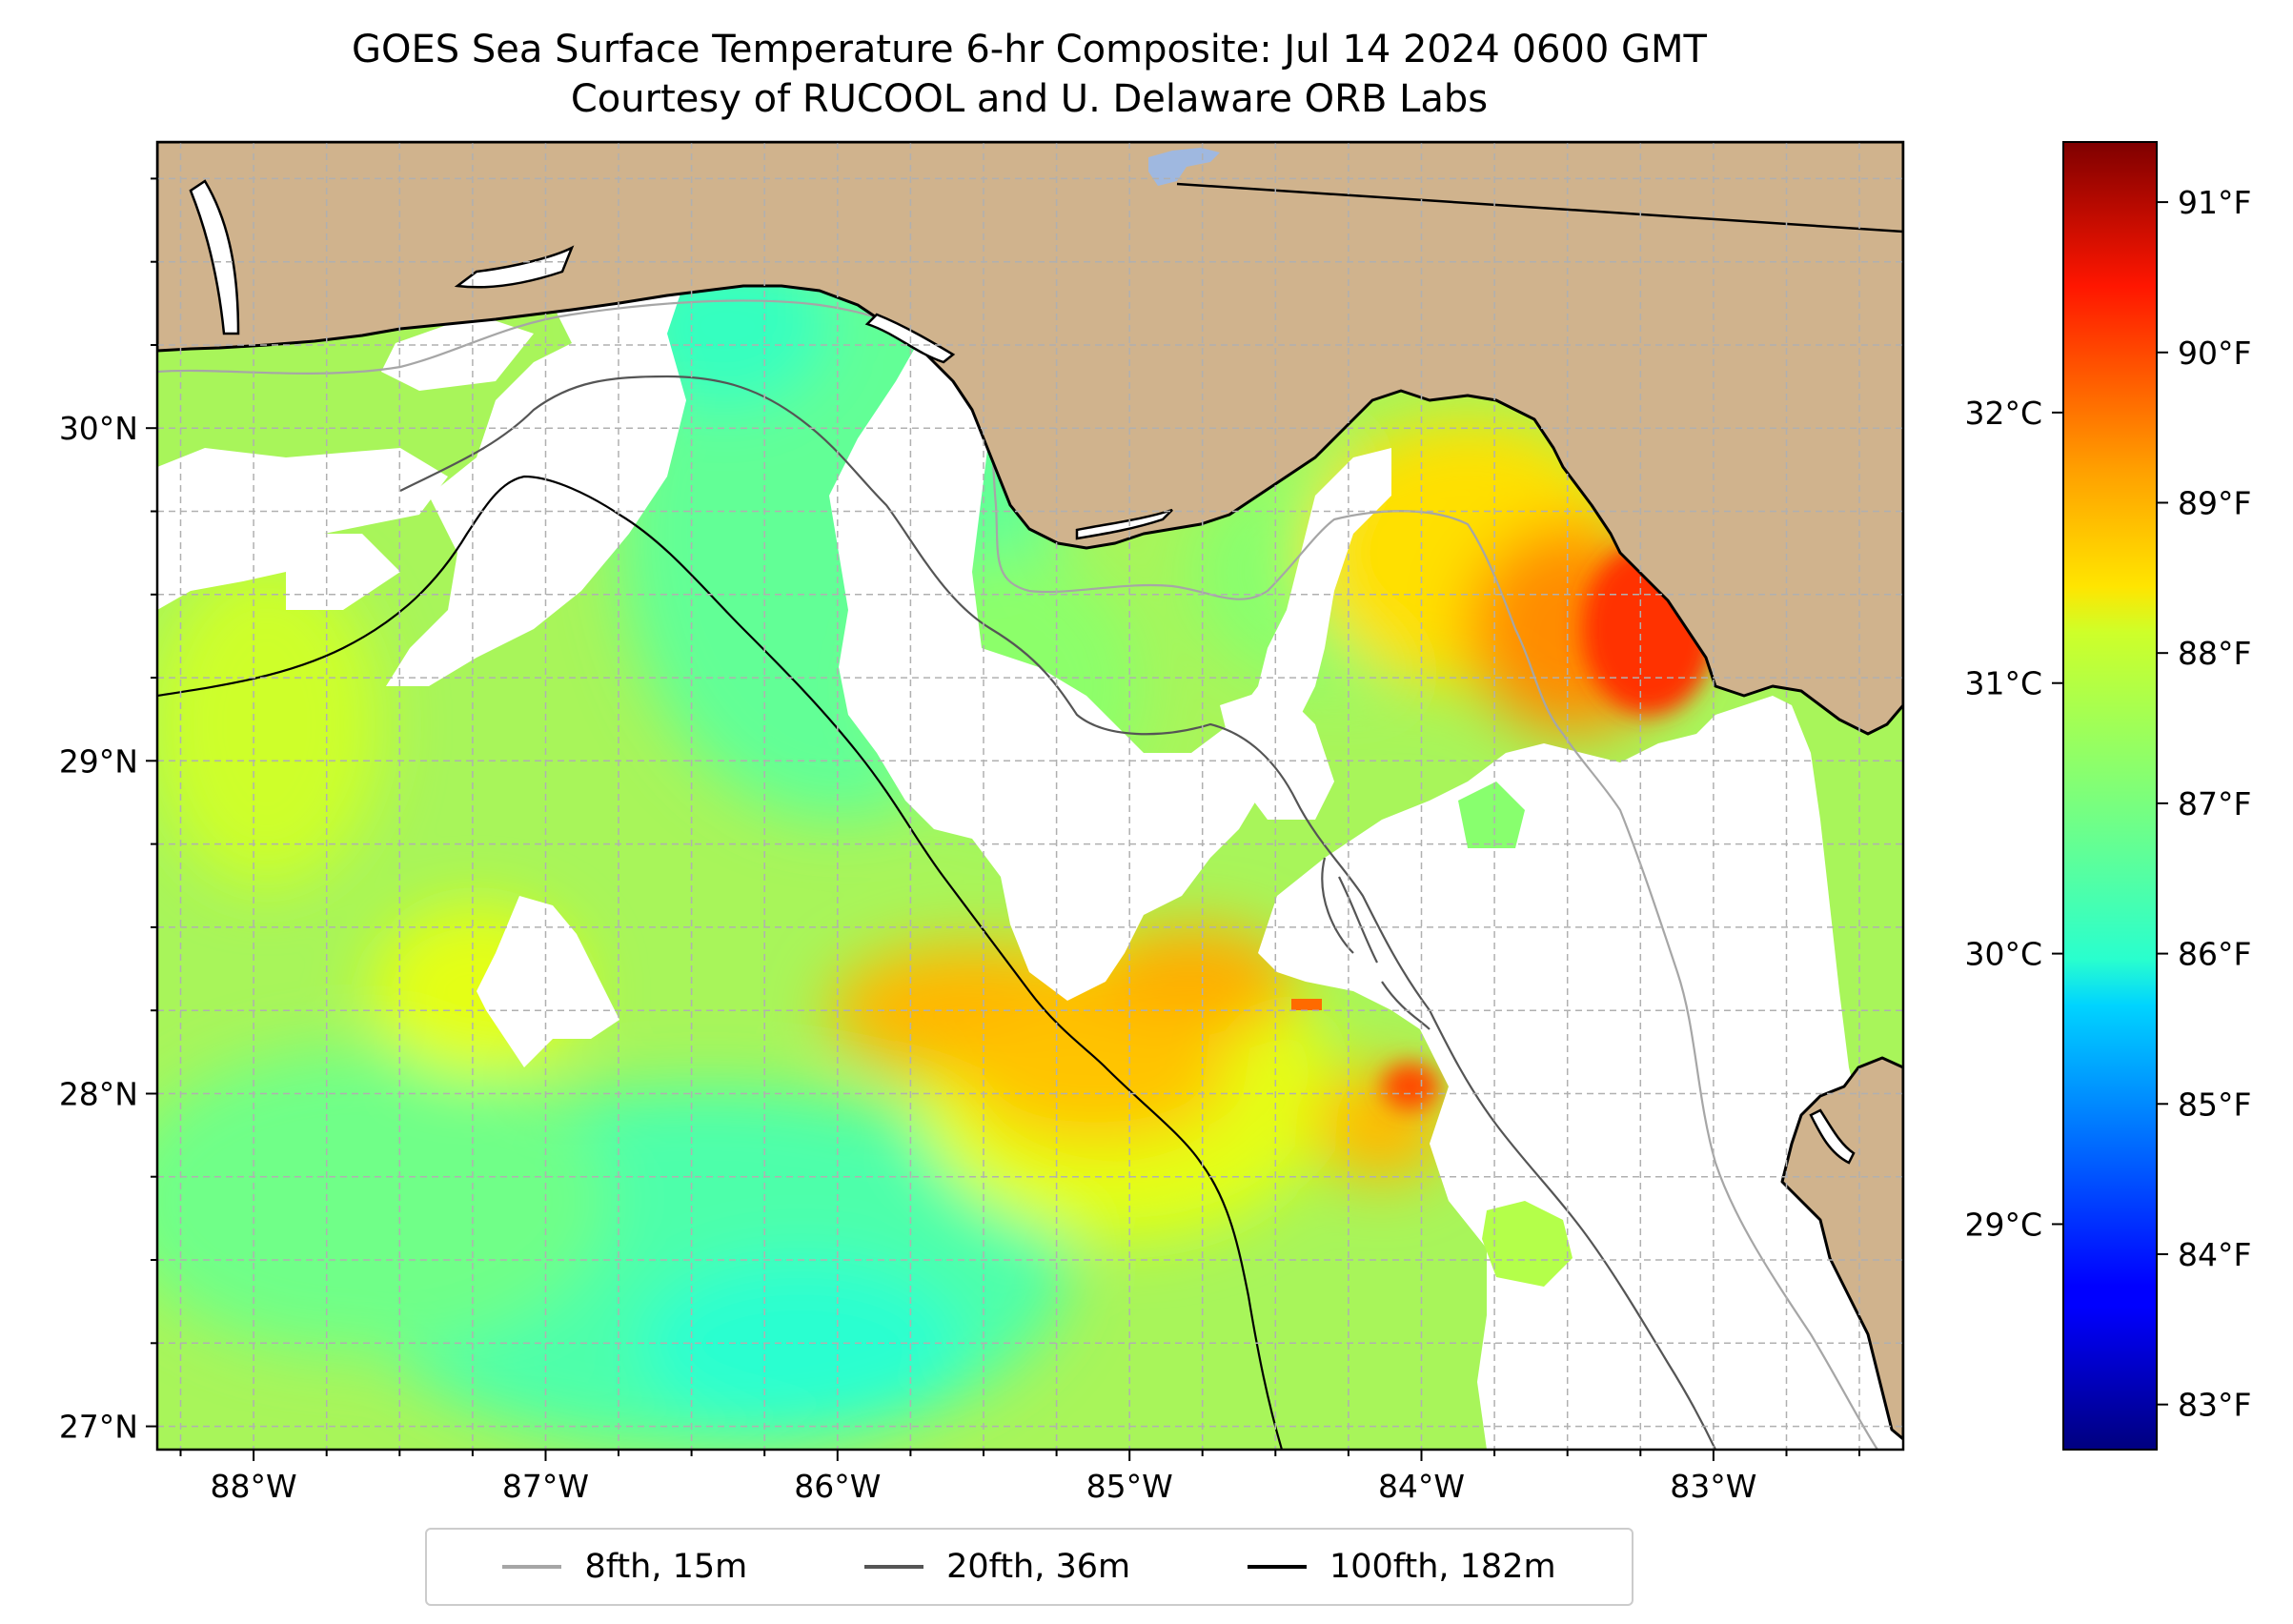  I want to click on lon-tick-label: 87°W, so click(546, 1486).